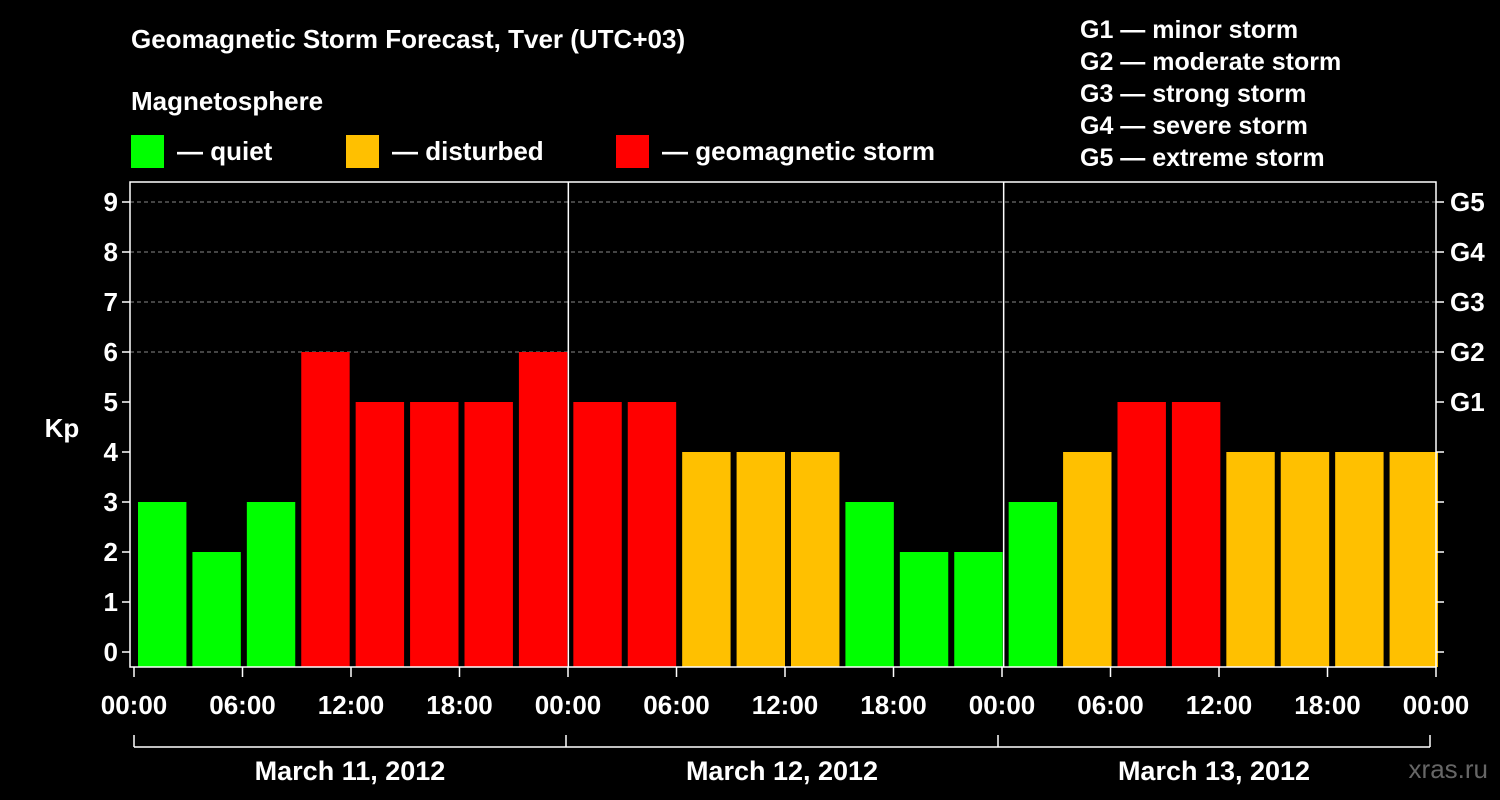  Describe the element at coordinates (111, 402) in the screenshot. I see `ytick-label-5: 5` at that location.